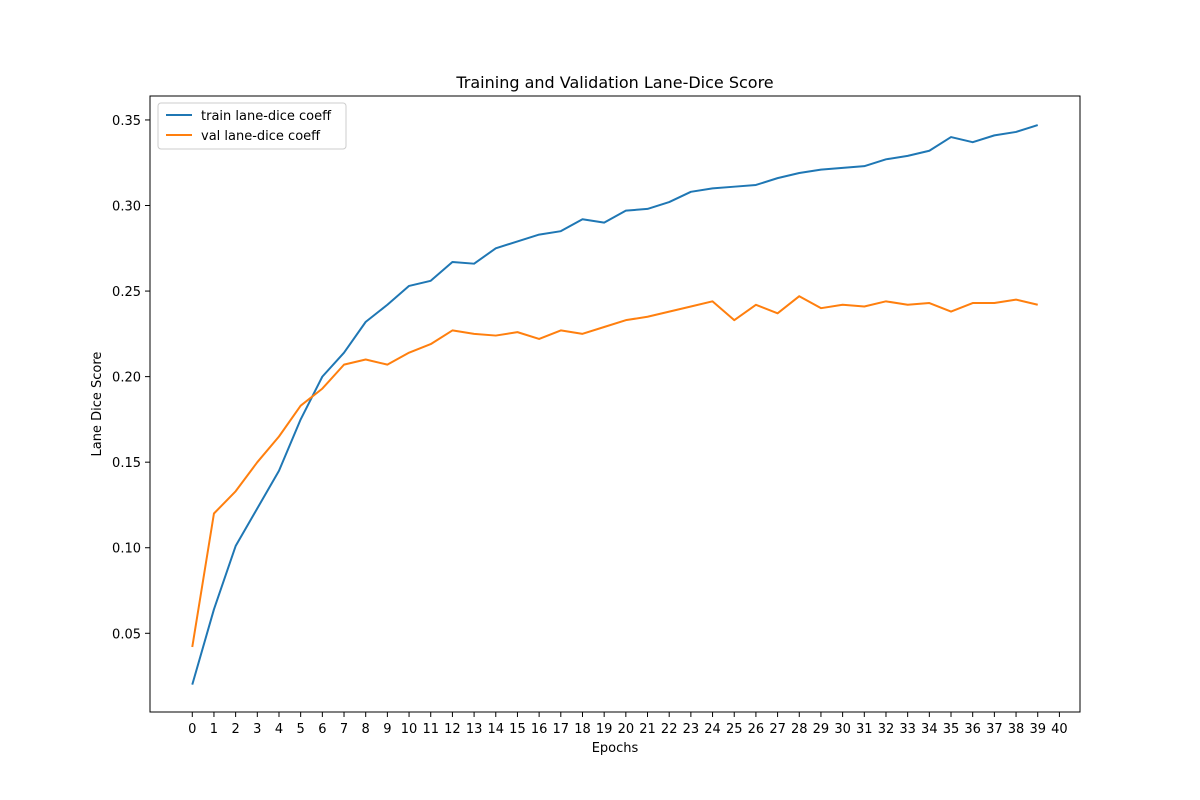 The height and width of the screenshot is (800, 1200). I want to click on x-tick-label: 34, so click(929, 729).